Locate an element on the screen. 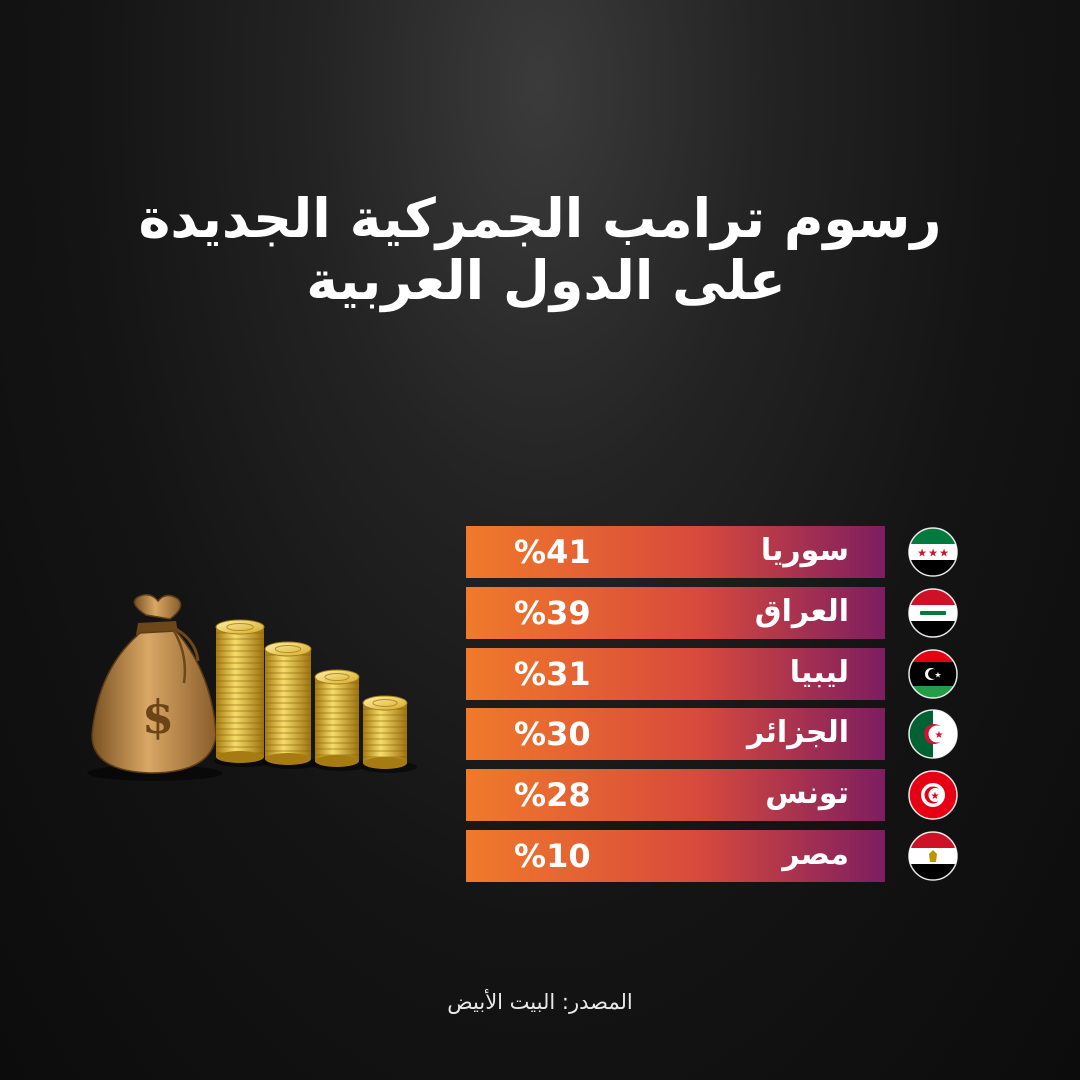  bar-1: %41 سوريا is located at coordinates (675, 552).